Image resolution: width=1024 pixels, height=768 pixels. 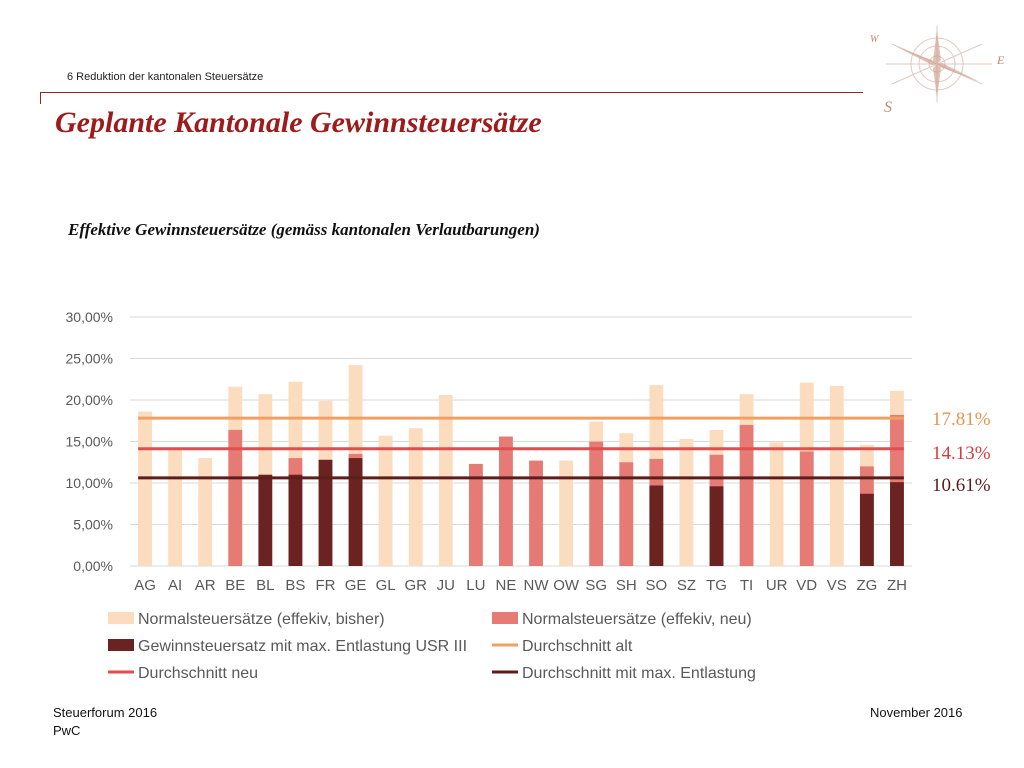 I want to click on x-tick-label: GE, so click(x=356, y=585).